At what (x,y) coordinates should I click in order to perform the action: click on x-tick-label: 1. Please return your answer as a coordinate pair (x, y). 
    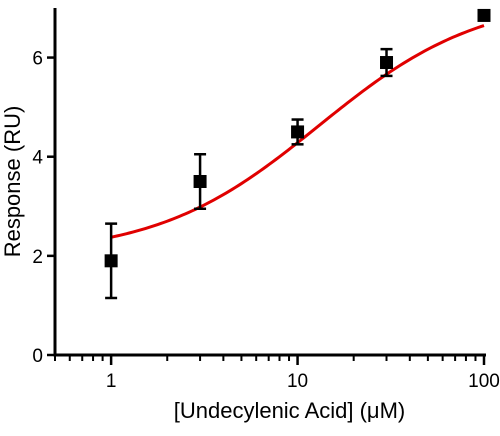
    Looking at the image, I should click on (111, 381).